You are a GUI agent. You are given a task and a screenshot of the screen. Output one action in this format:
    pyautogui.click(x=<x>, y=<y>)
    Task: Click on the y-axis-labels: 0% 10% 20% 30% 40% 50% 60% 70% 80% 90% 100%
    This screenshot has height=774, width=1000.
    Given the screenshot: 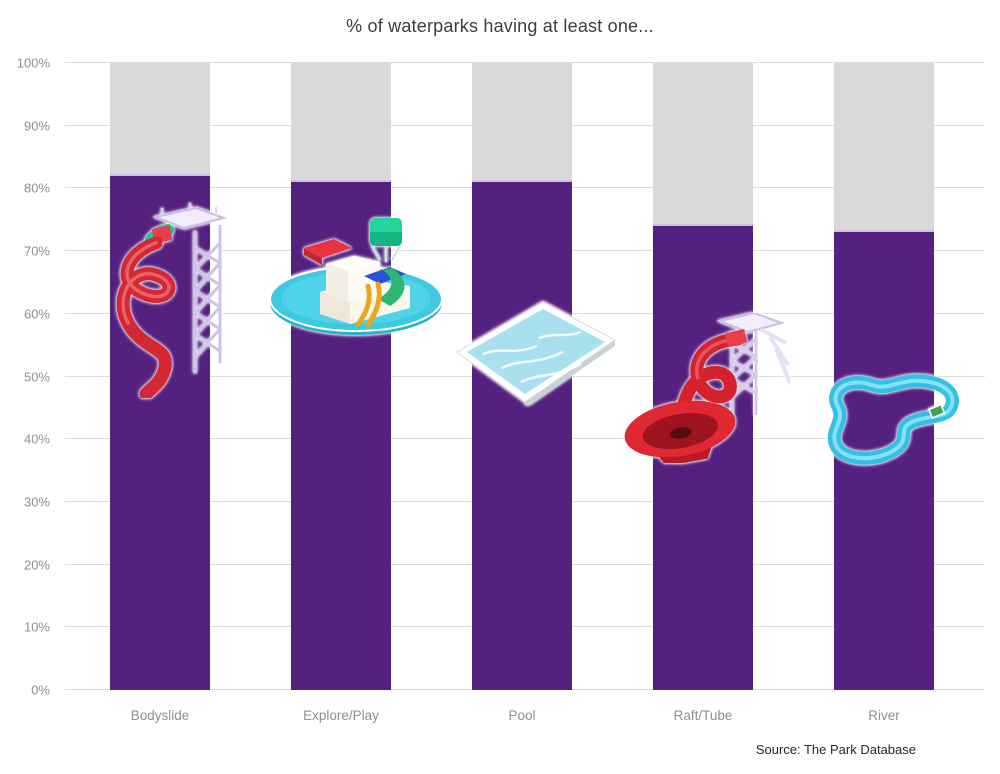 What is the action you would take?
    pyautogui.click(x=28, y=377)
    